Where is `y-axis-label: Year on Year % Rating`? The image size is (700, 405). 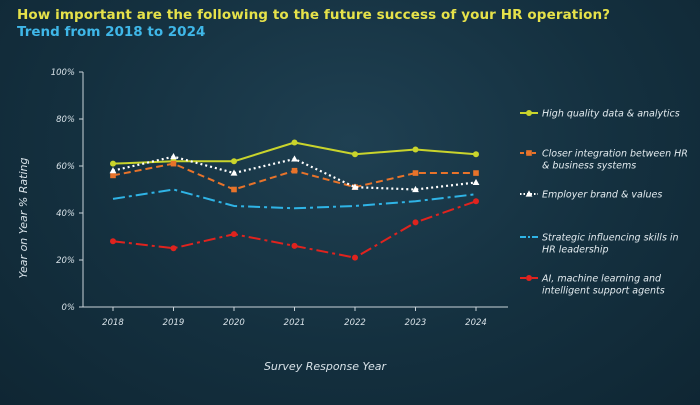 y-axis-label: Year on Year % Rating is located at coordinates (23, 218).